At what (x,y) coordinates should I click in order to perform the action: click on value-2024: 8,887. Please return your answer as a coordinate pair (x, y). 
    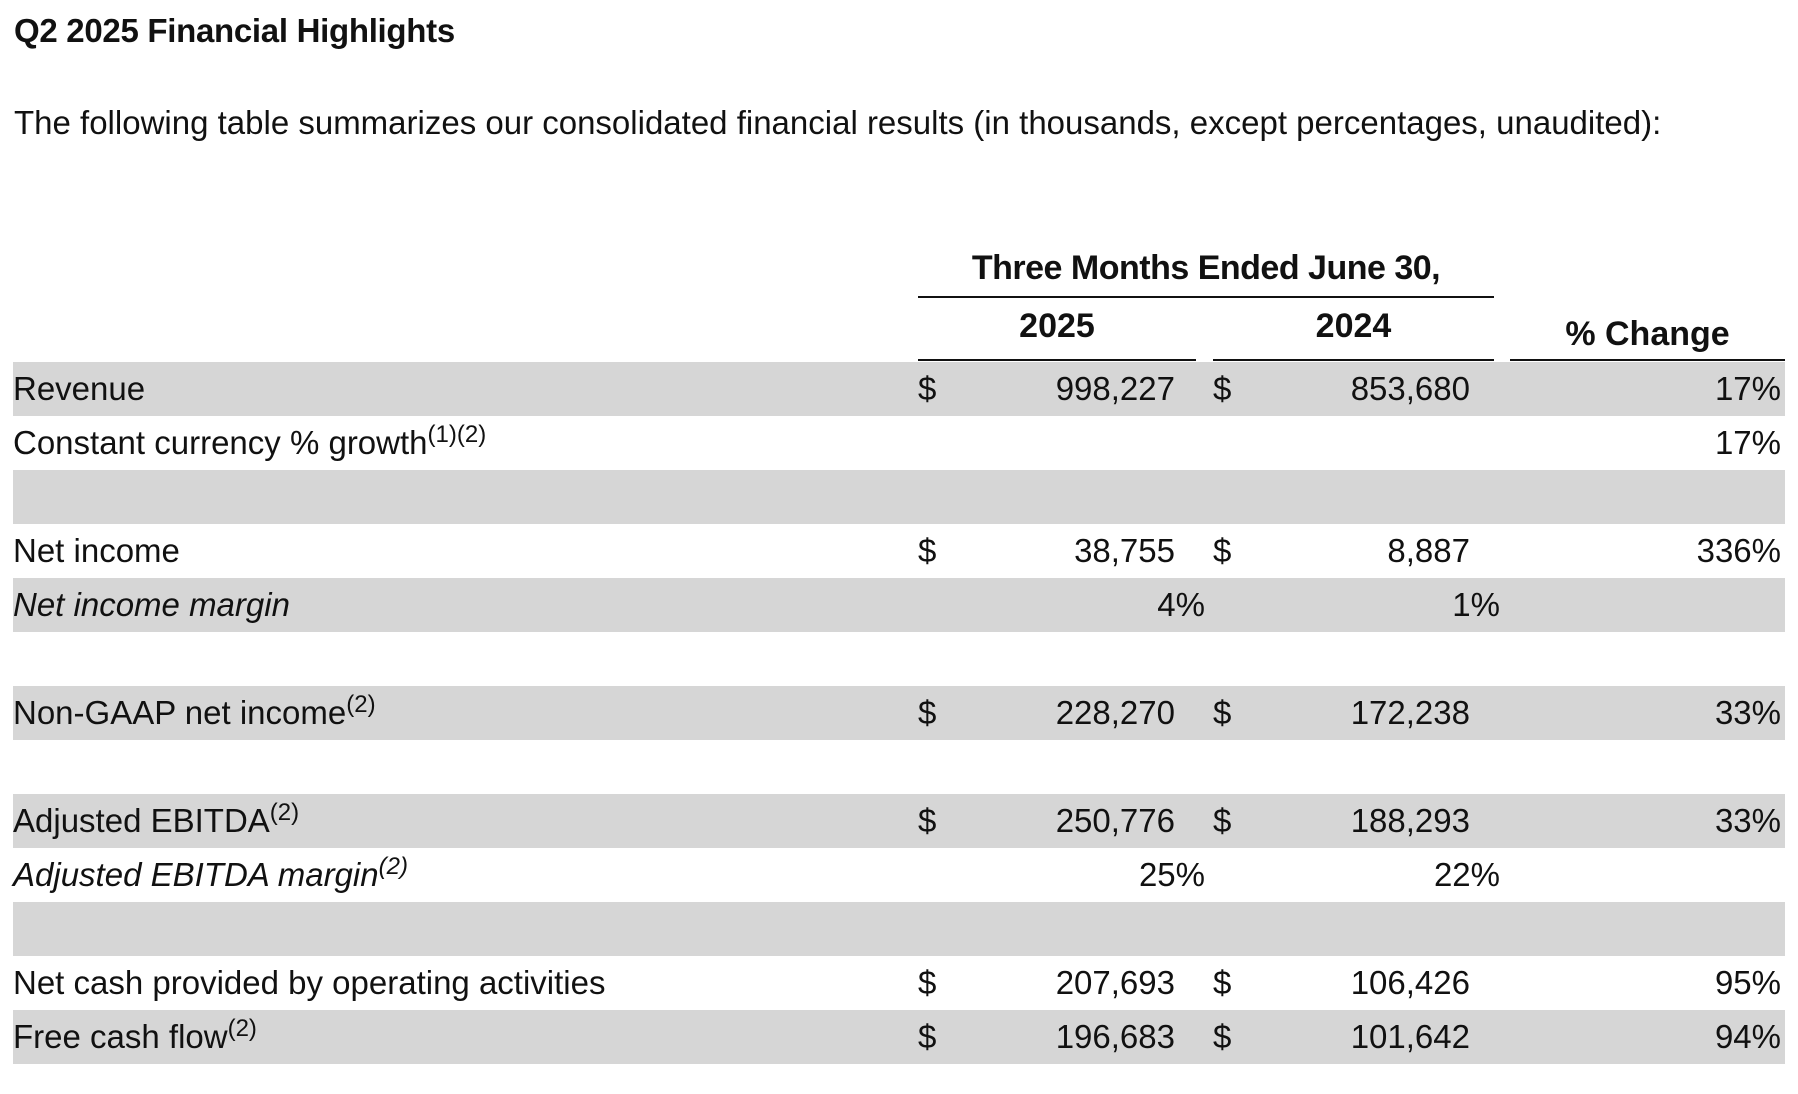
    Looking at the image, I should click on (1428, 550).